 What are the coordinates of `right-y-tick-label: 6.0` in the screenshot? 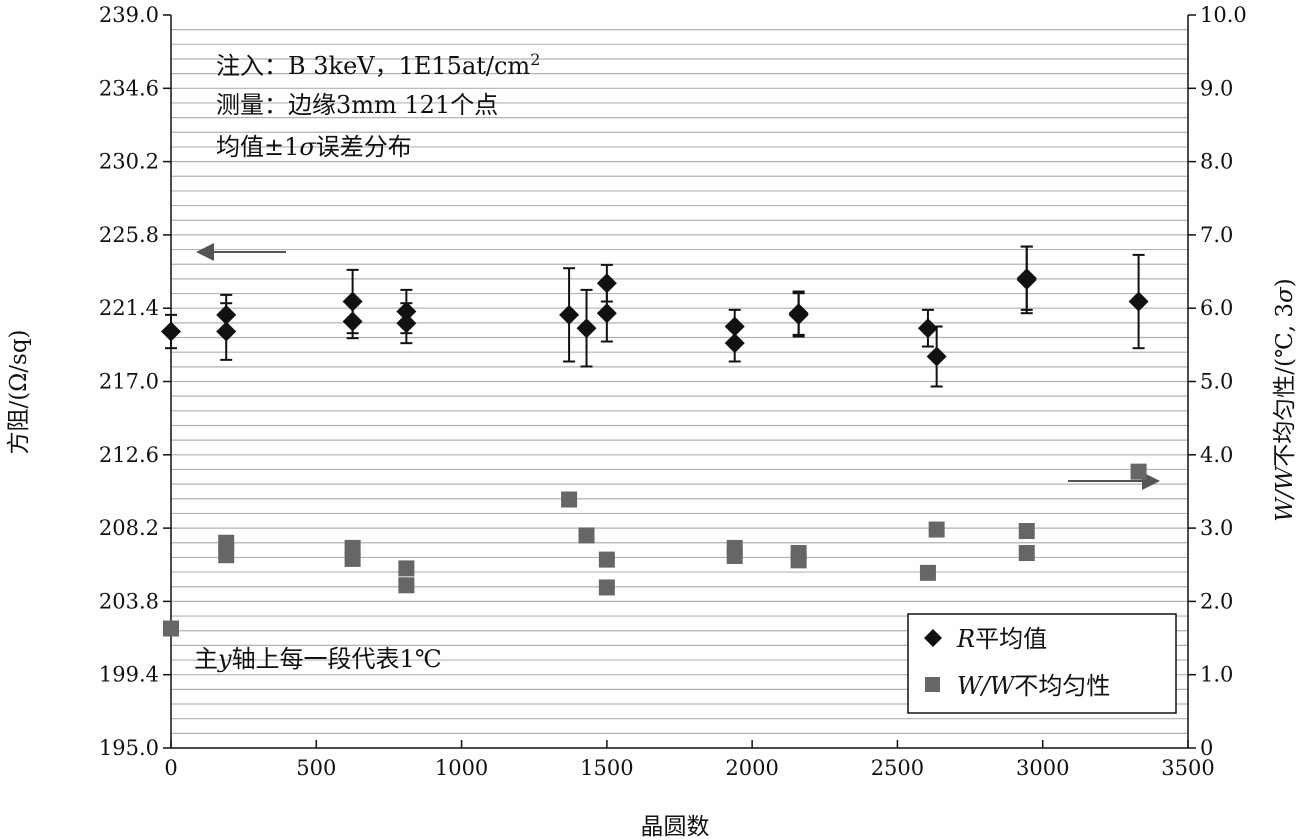 It's located at (1216, 308).